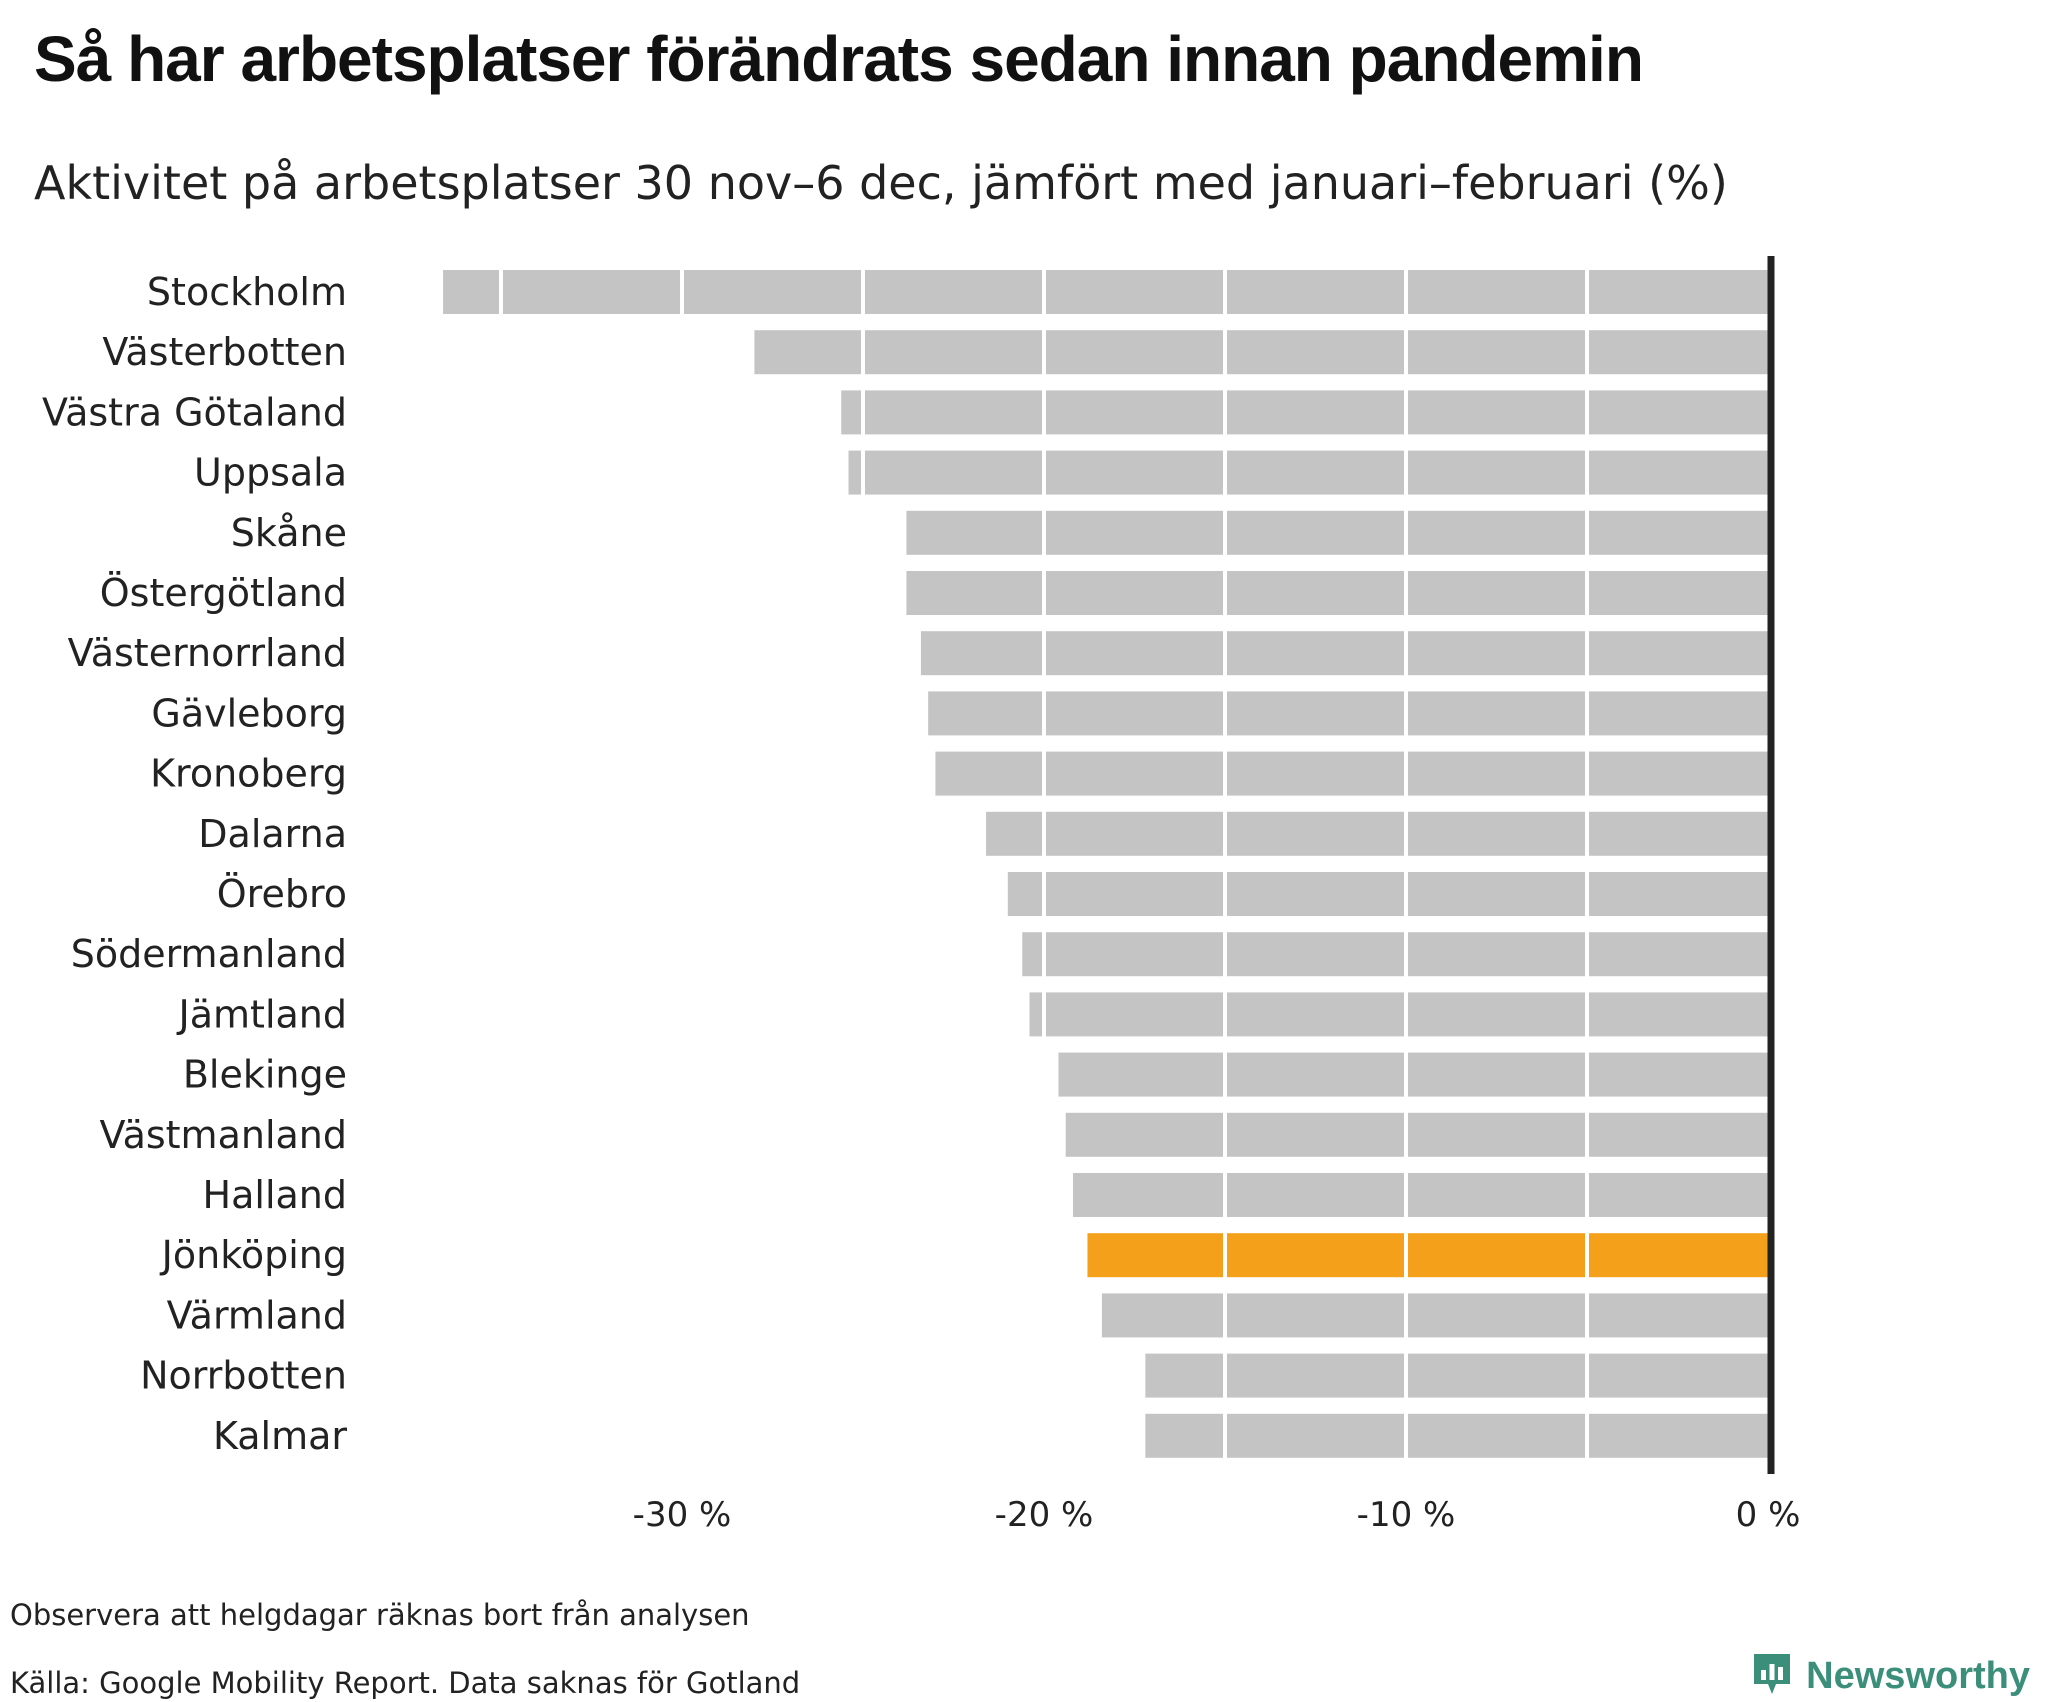  I want to click on category-label: Kronoberg, so click(248, 774).